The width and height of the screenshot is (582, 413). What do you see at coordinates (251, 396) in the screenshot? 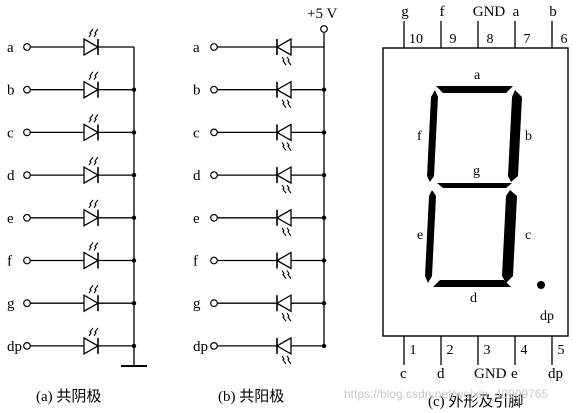
I see `caption-common-anode: (b) 共阳极` at bounding box center [251, 396].